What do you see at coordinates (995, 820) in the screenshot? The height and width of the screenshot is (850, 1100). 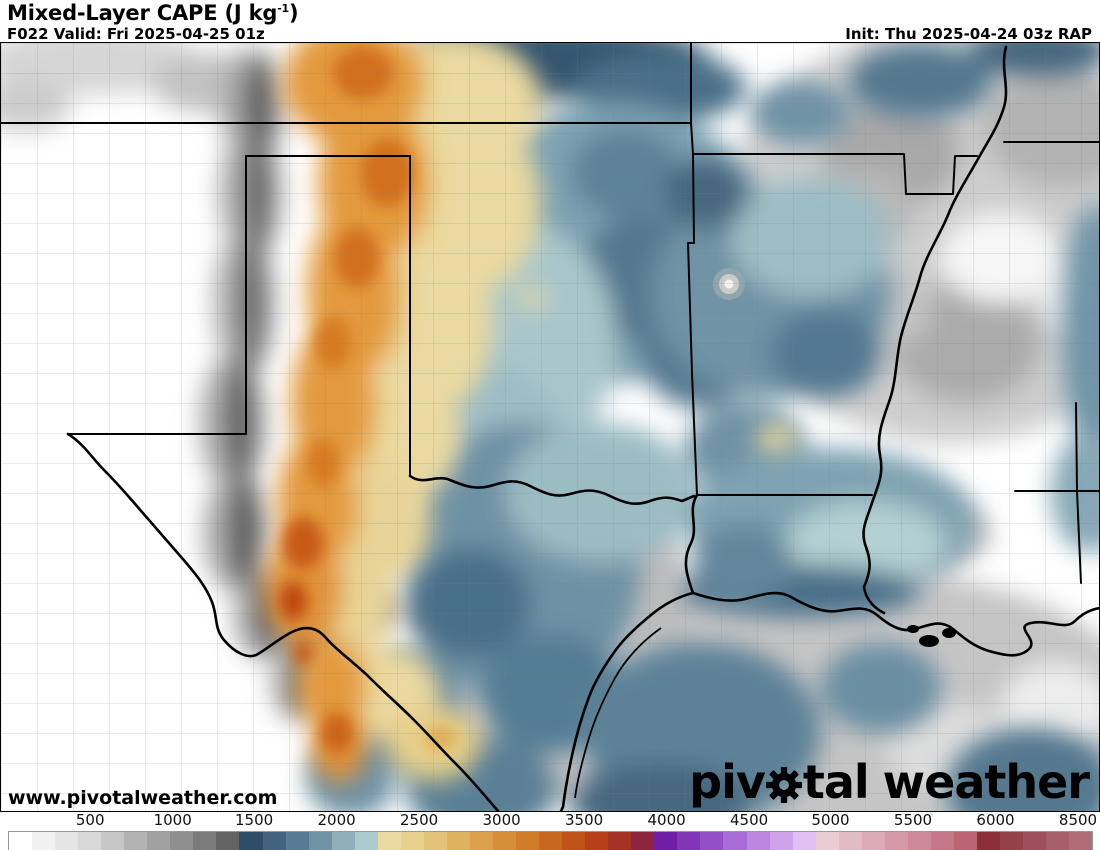 I see `colorbar-tick-label: 6000` at bounding box center [995, 820].